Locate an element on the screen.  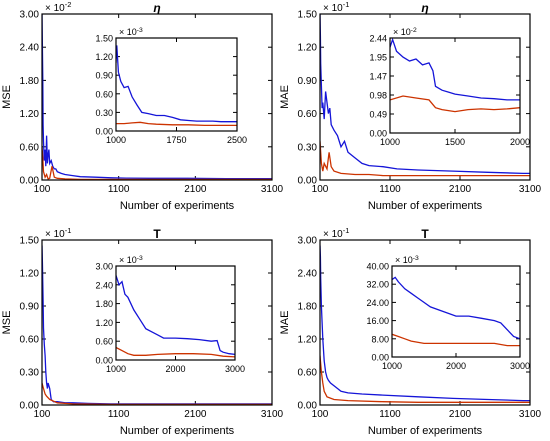
p0i-exponent: × 10⁻³ is located at coordinates (131, 32).